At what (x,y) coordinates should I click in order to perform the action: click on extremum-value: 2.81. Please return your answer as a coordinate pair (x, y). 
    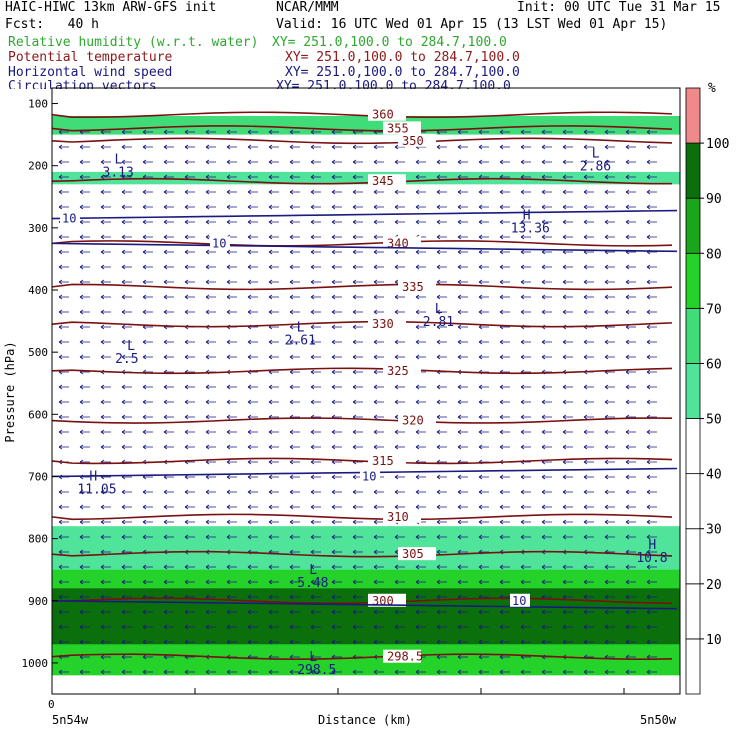
    Looking at the image, I should click on (438, 322).